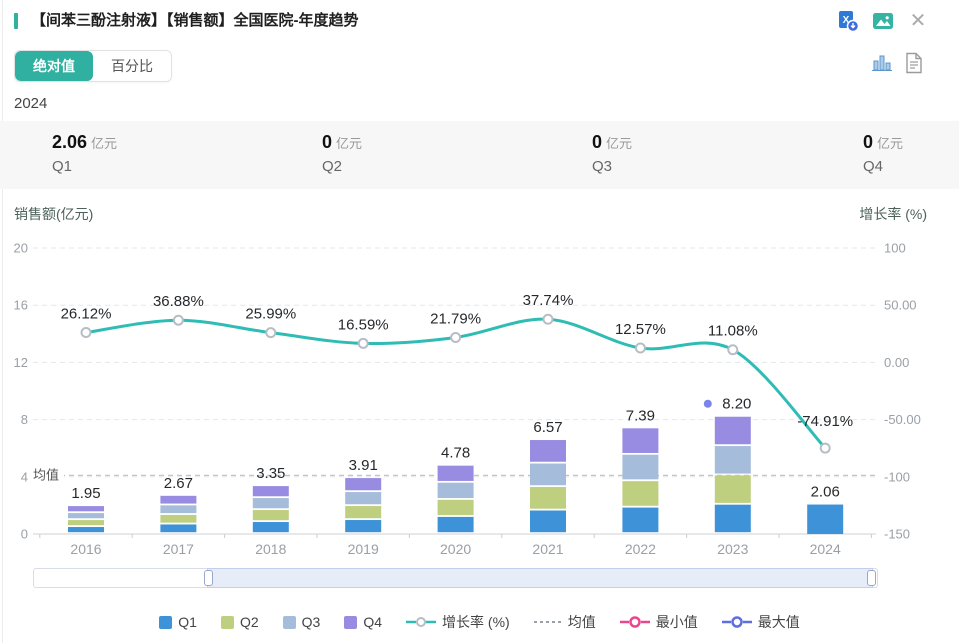 This screenshot has width=959, height=643. Describe the element at coordinates (548, 300) in the screenshot. I see `growth-rate-label: 37.74%` at that location.